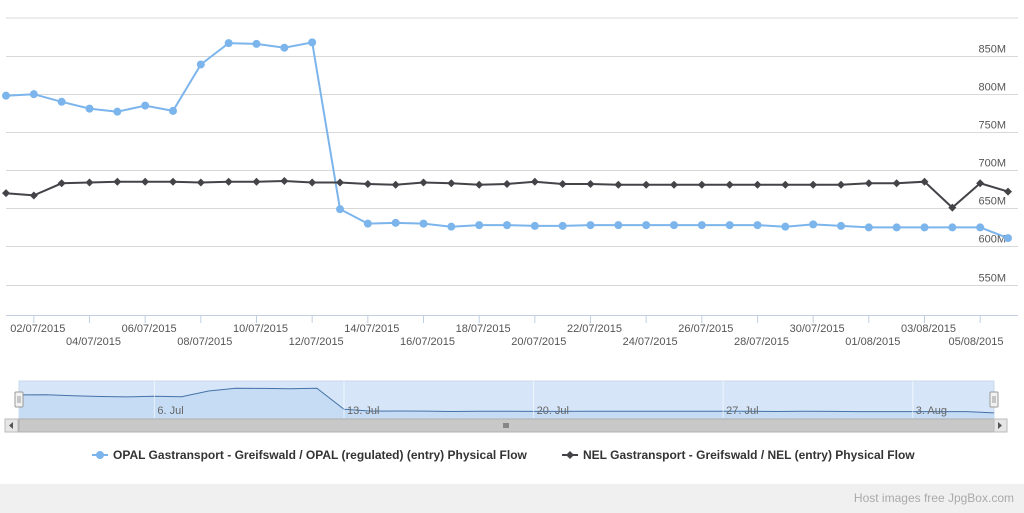  What do you see at coordinates (933, 498) in the screenshot?
I see `footer-text: Host images free JpgBox.com` at bounding box center [933, 498].